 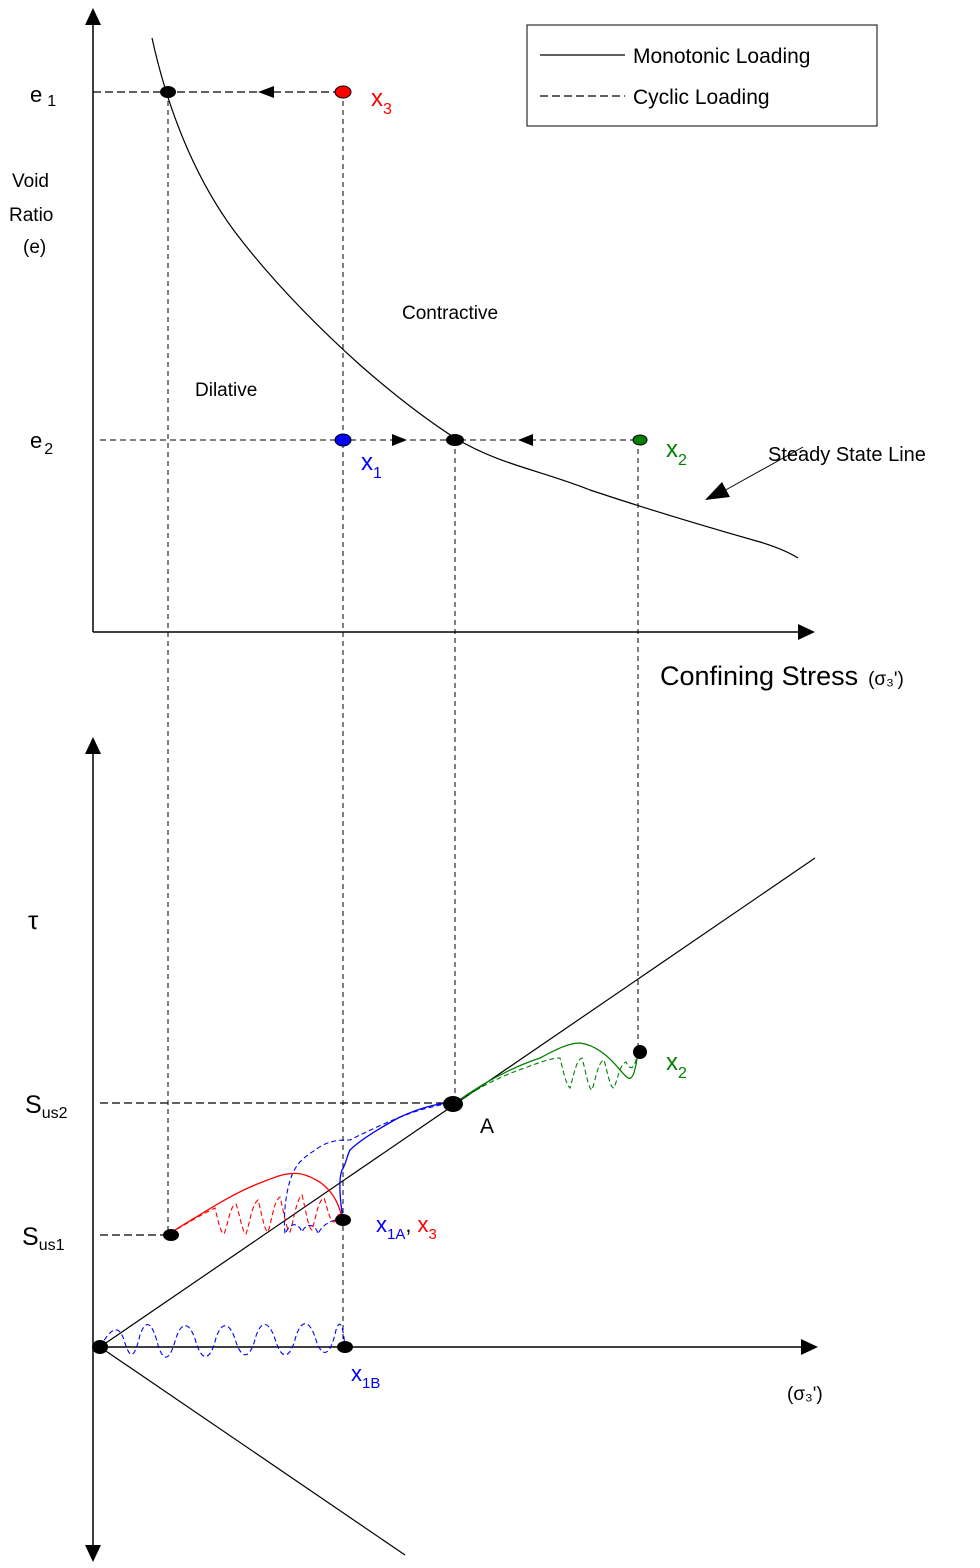 What do you see at coordinates (266, 92) in the screenshot?
I see `e1-arrow` at bounding box center [266, 92].